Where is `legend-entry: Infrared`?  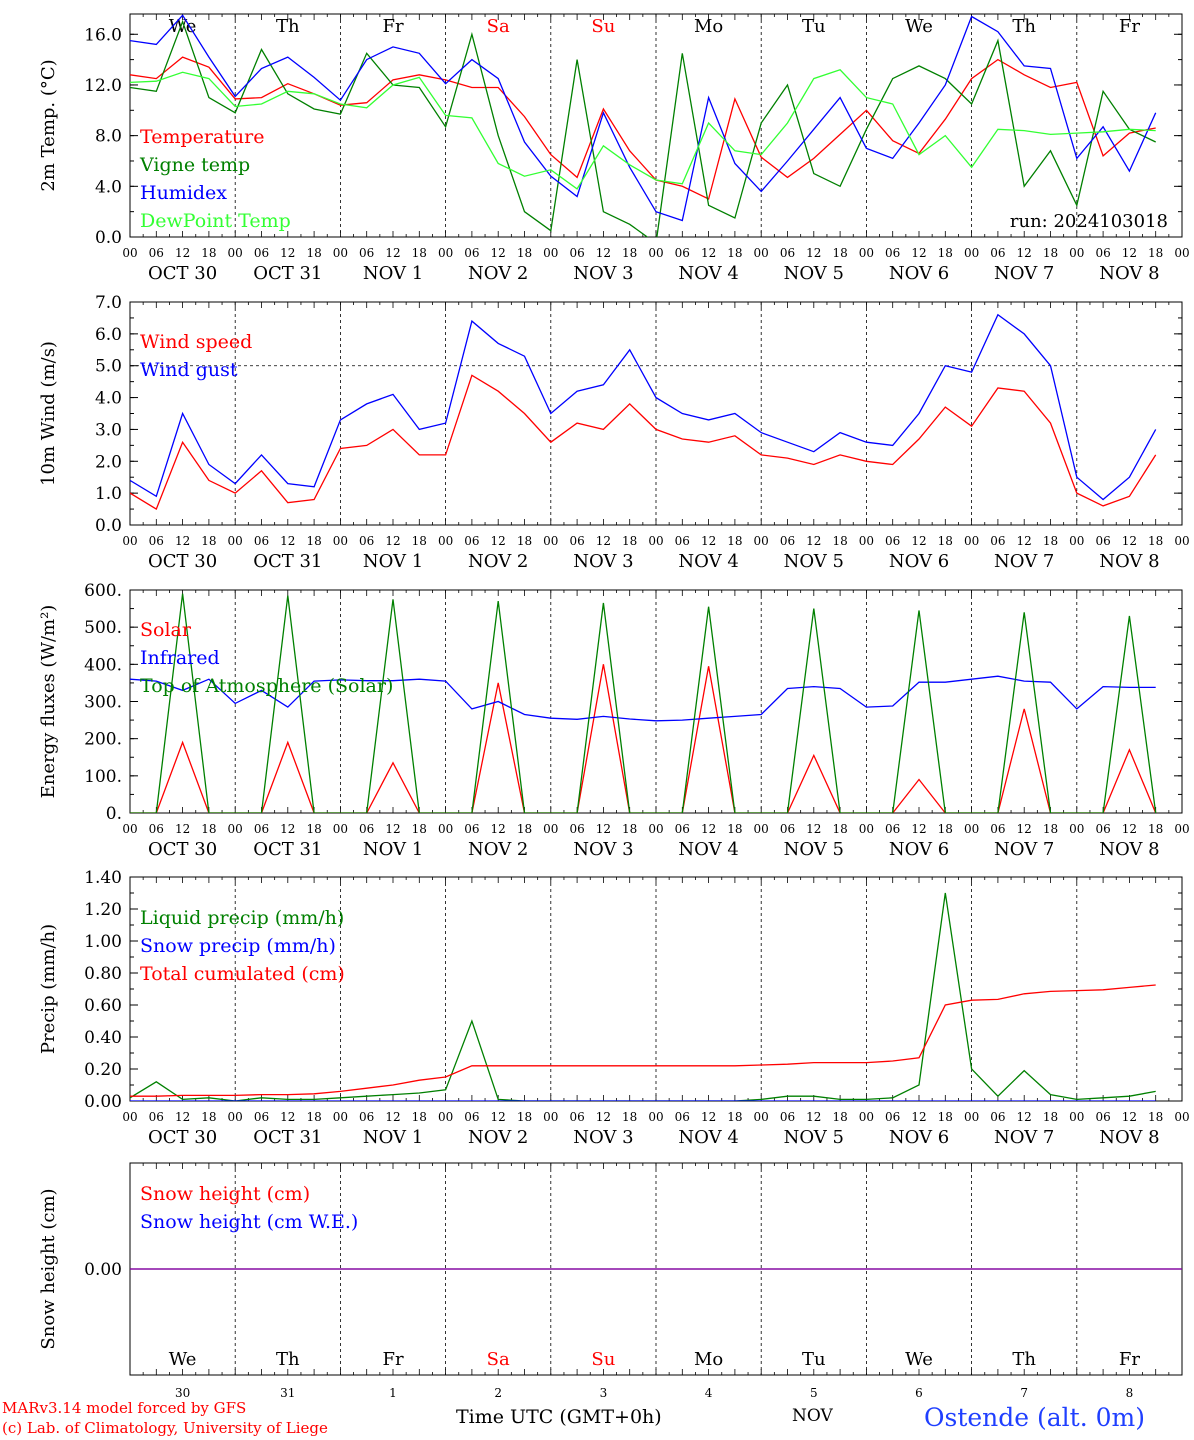 legend-entry: Infrared is located at coordinates (180, 658).